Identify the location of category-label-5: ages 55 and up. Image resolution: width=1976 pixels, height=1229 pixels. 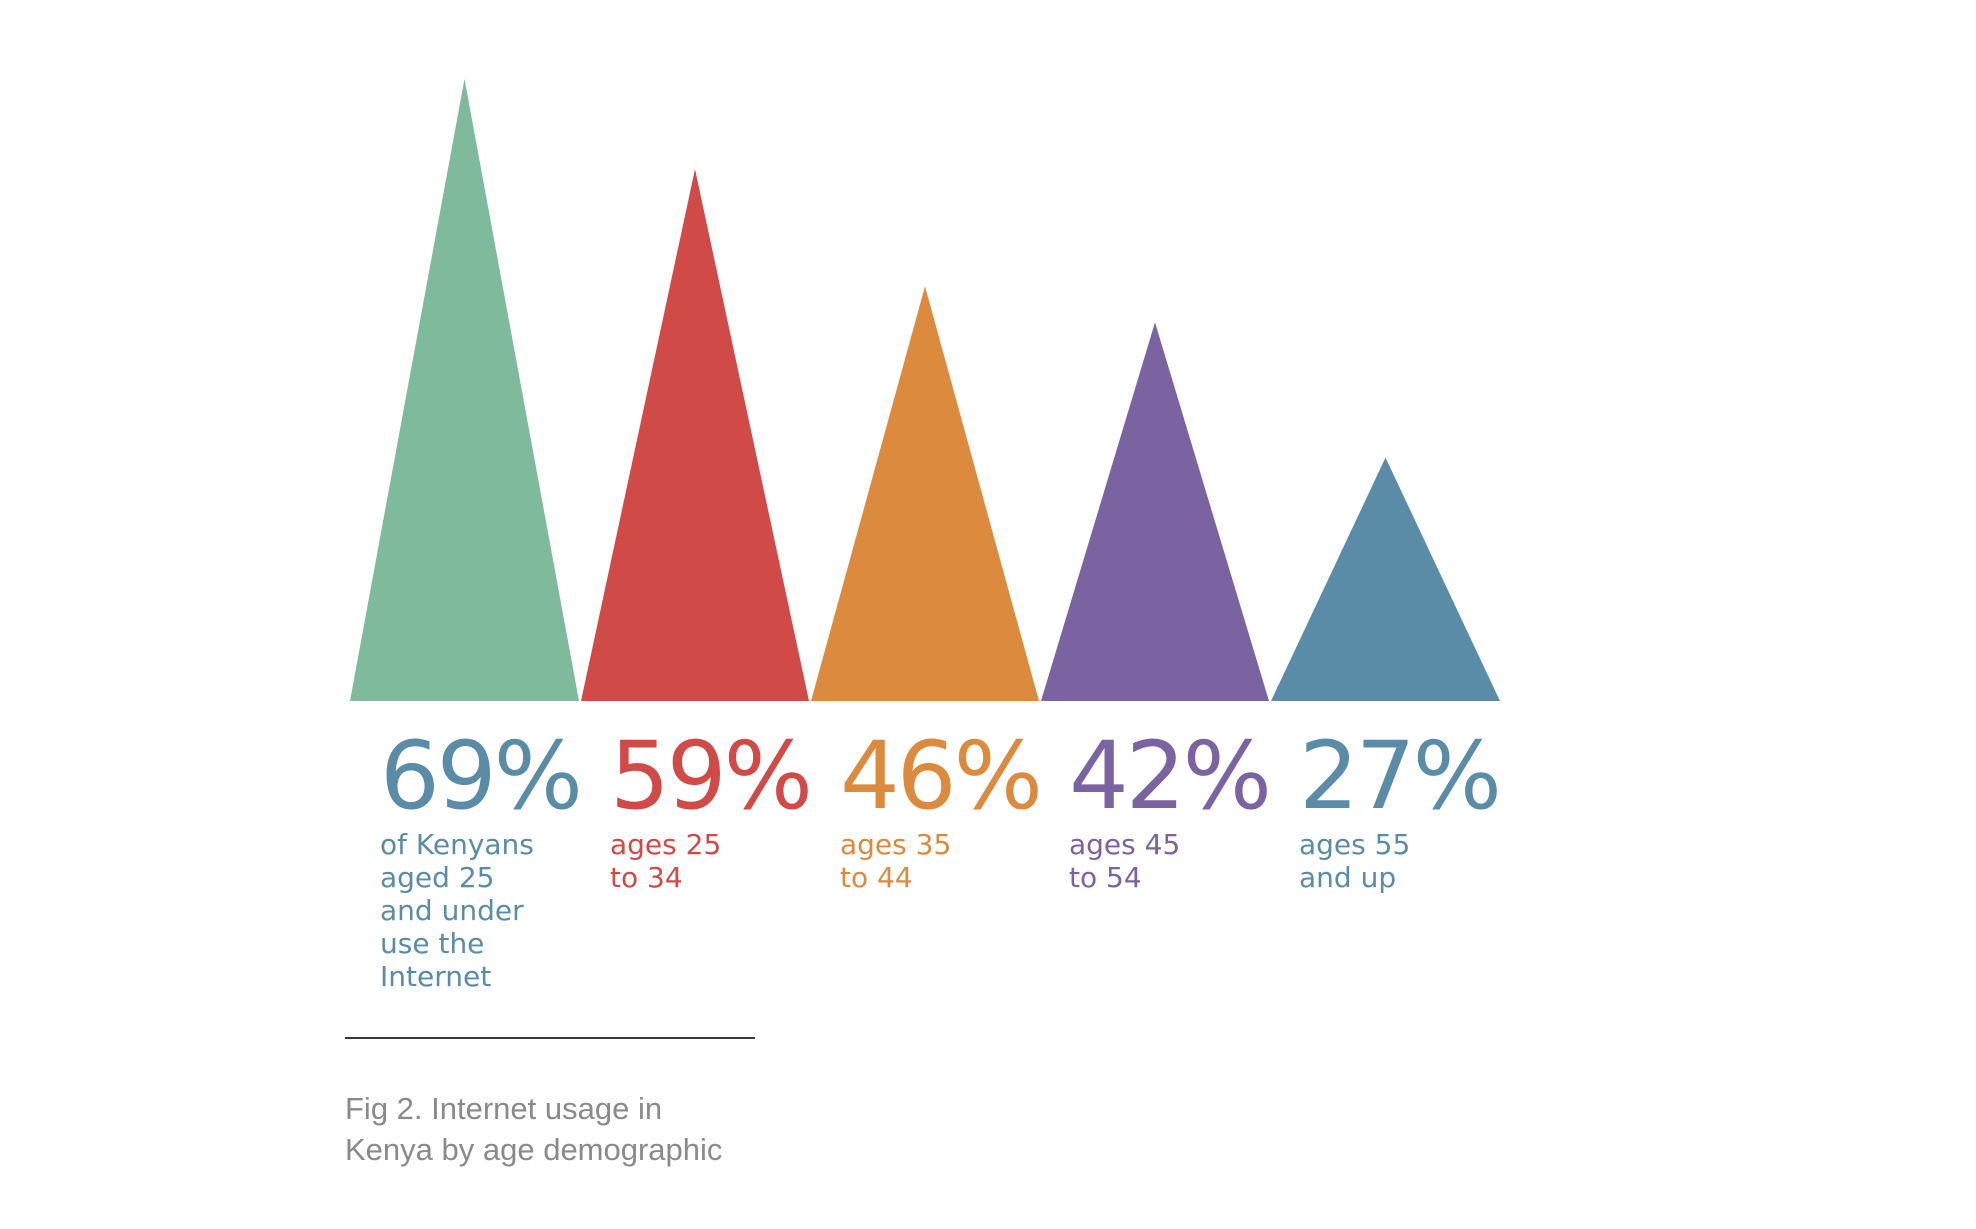
(1355, 861).